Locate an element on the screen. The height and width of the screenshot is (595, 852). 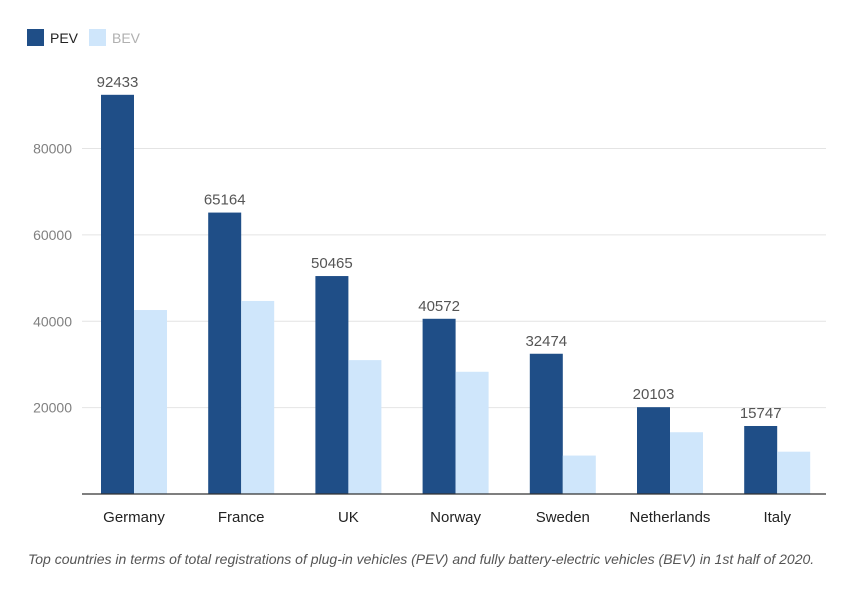
x-category-label: France is located at coordinates (241, 517).